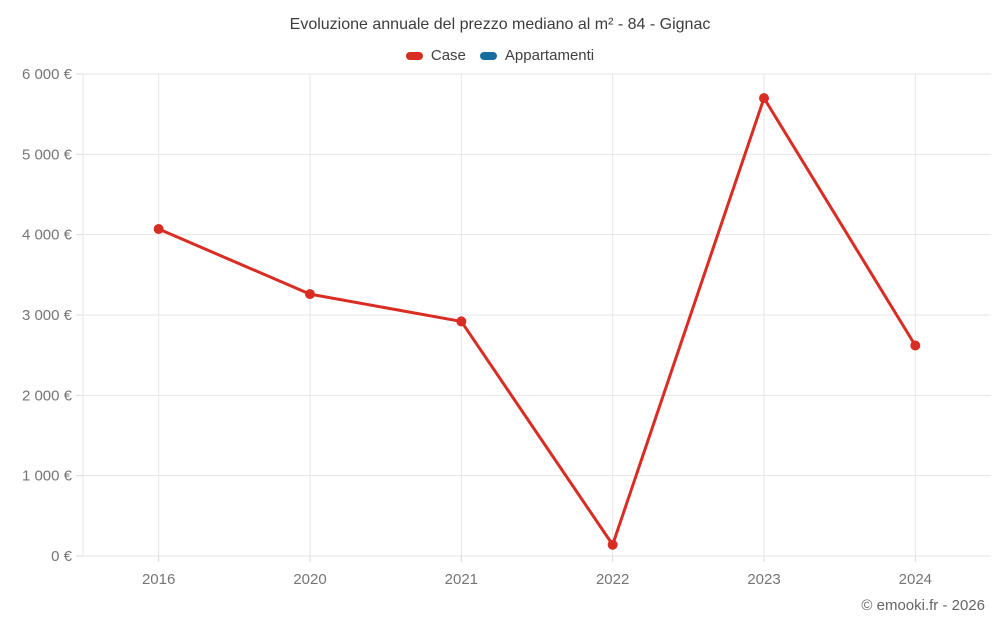 This screenshot has height=625, width=1000. Describe the element at coordinates (47, 235) in the screenshot. I see `y-axis-label: 4 000 €` at that location.